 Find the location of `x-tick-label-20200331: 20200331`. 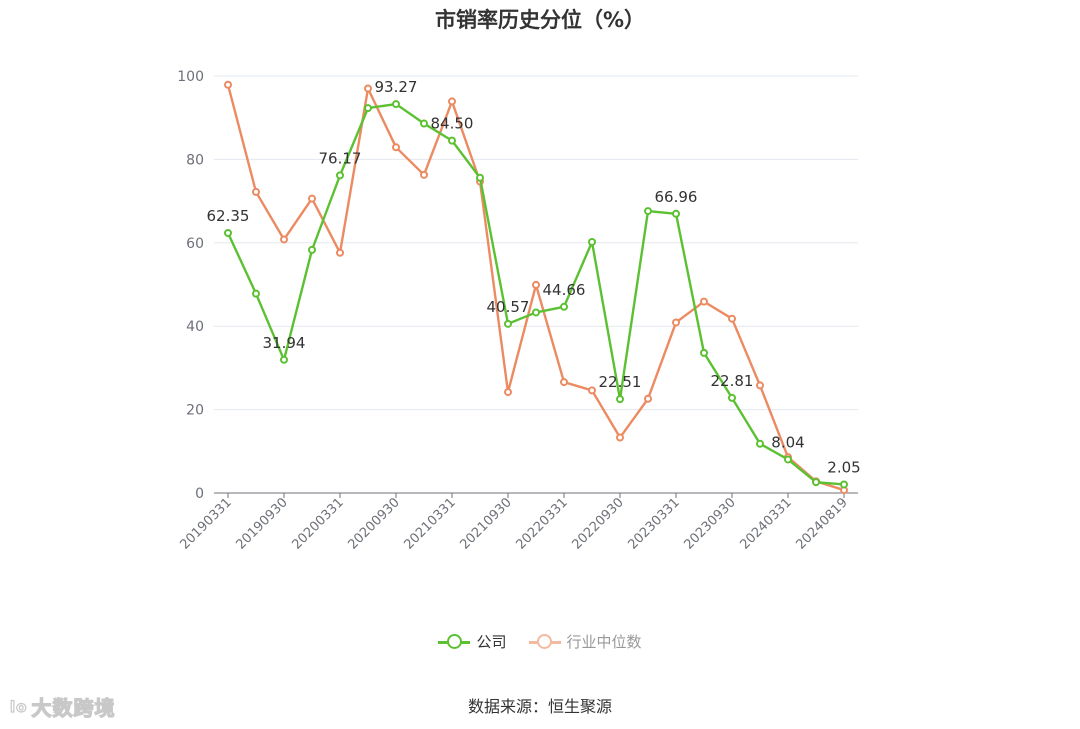

x-tick-label-20200331: 20200331 is located at coordinates (317, 523).